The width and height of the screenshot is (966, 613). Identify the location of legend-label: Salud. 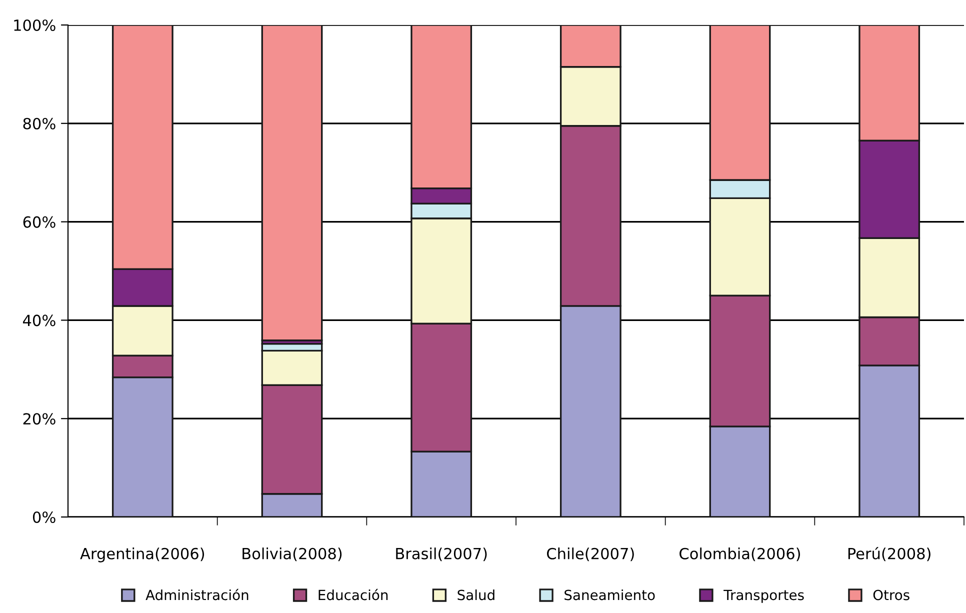
(476, 594).